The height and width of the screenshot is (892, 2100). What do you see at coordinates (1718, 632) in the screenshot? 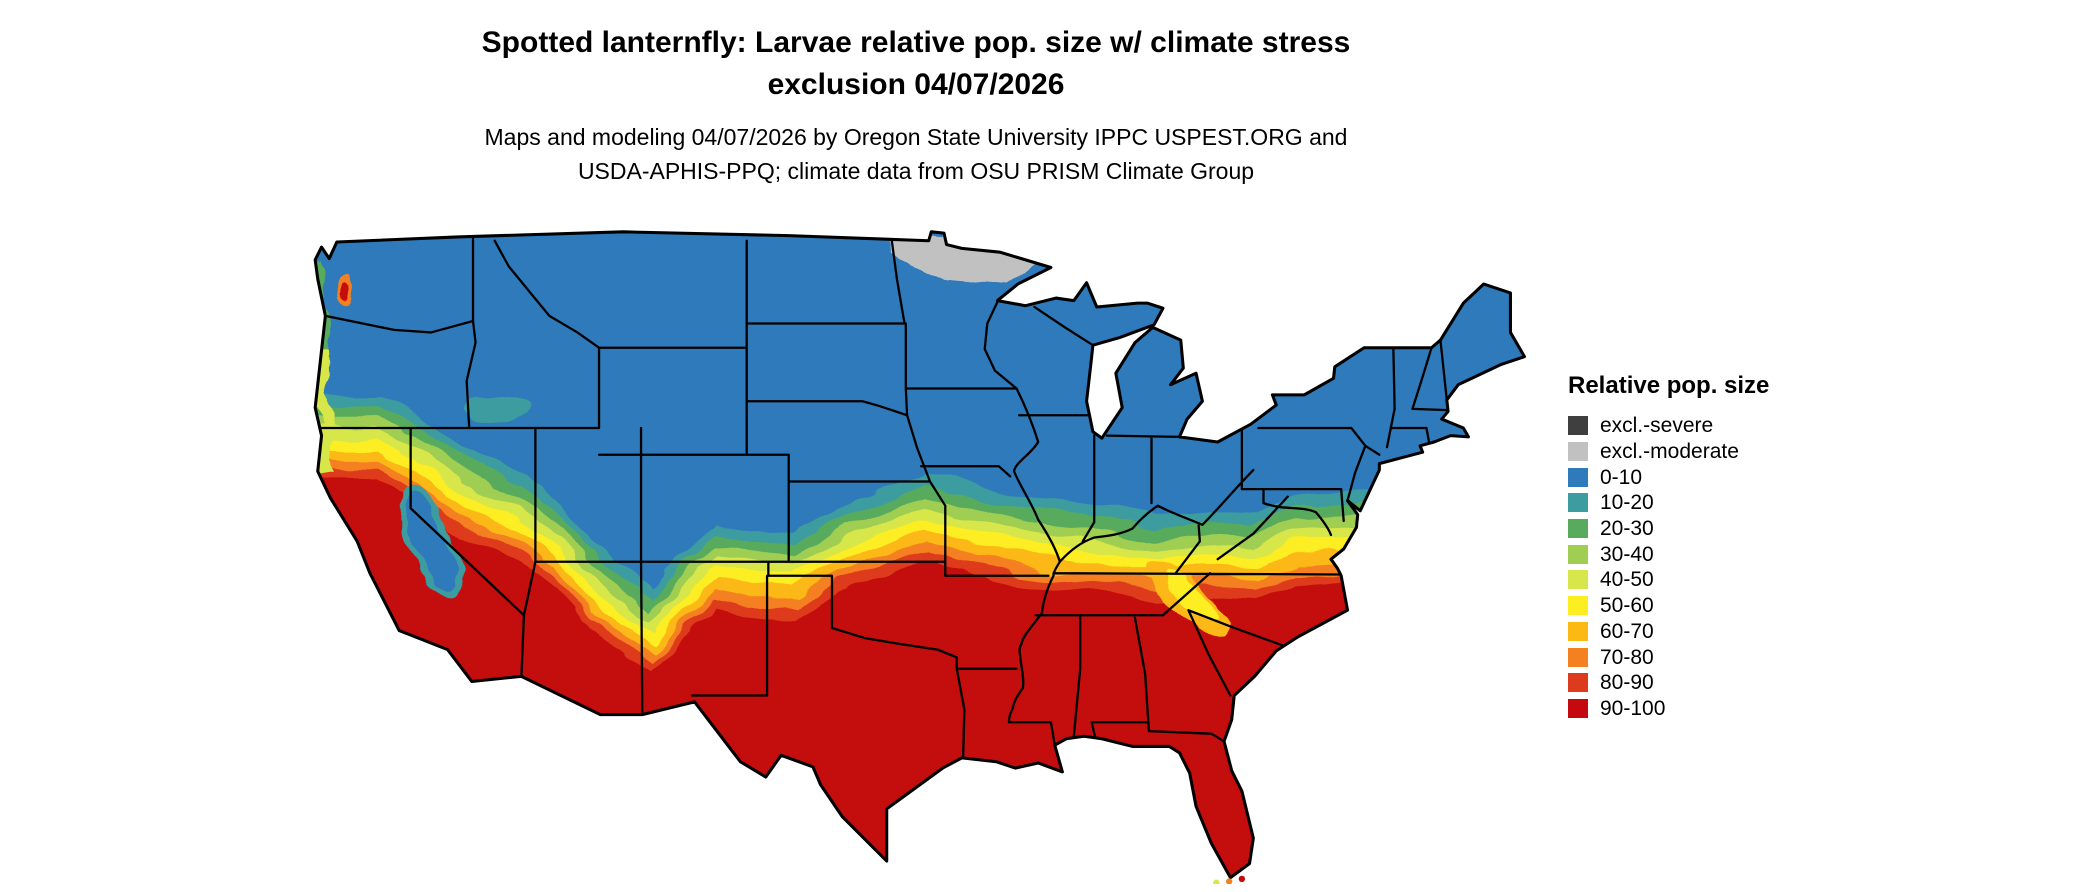
I see `legend-row: 60-70` at bounding box center [1718, 632].